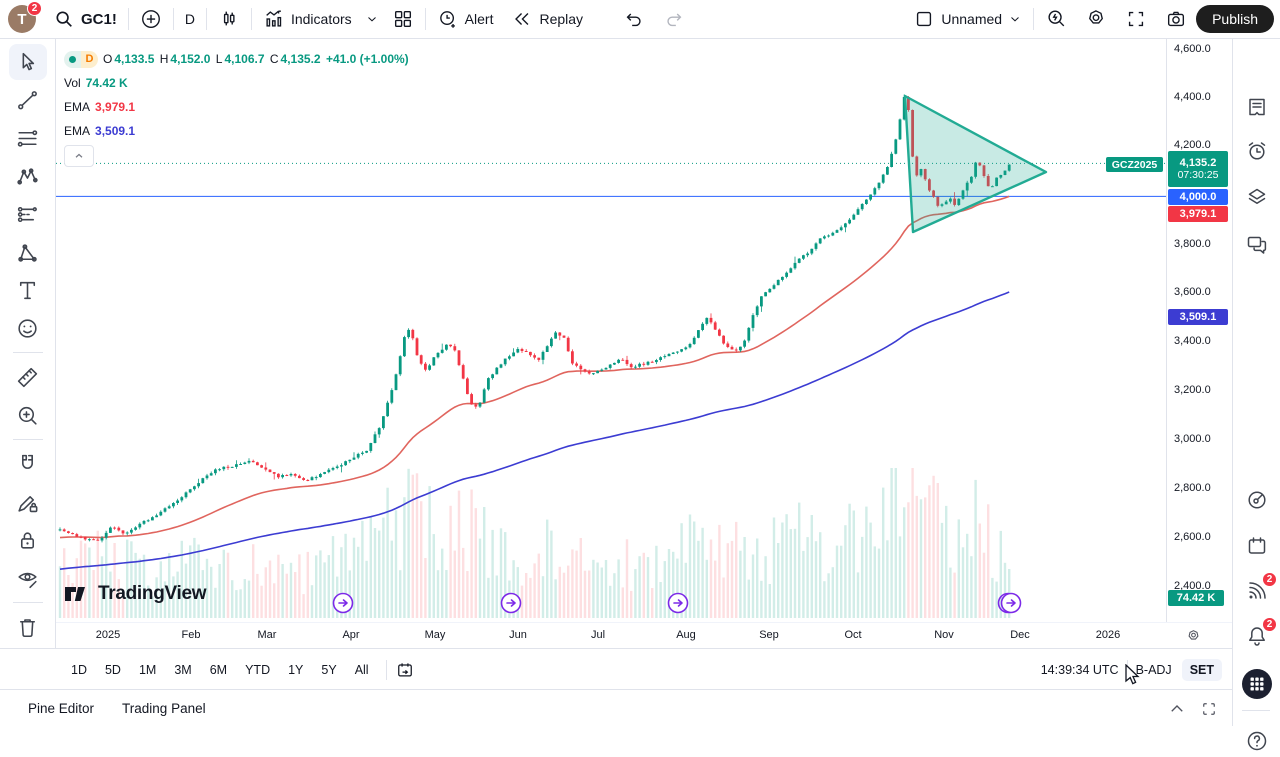 The height and width of the screenshot is (757, 1280). What do you see at coordinates (1192, 537) in the screenshot?
I see `price-tick: 2,600.0` at bounding box center [1192, 537].